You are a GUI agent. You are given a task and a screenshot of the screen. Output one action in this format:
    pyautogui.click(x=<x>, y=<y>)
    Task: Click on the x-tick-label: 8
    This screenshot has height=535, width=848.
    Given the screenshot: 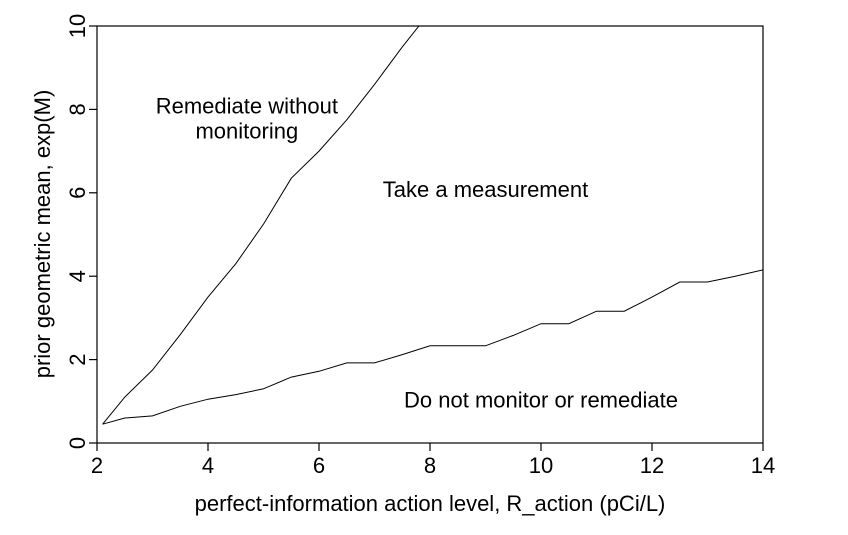 What is the action you would take?
    pyautogui.click(x=430, y=465)
    